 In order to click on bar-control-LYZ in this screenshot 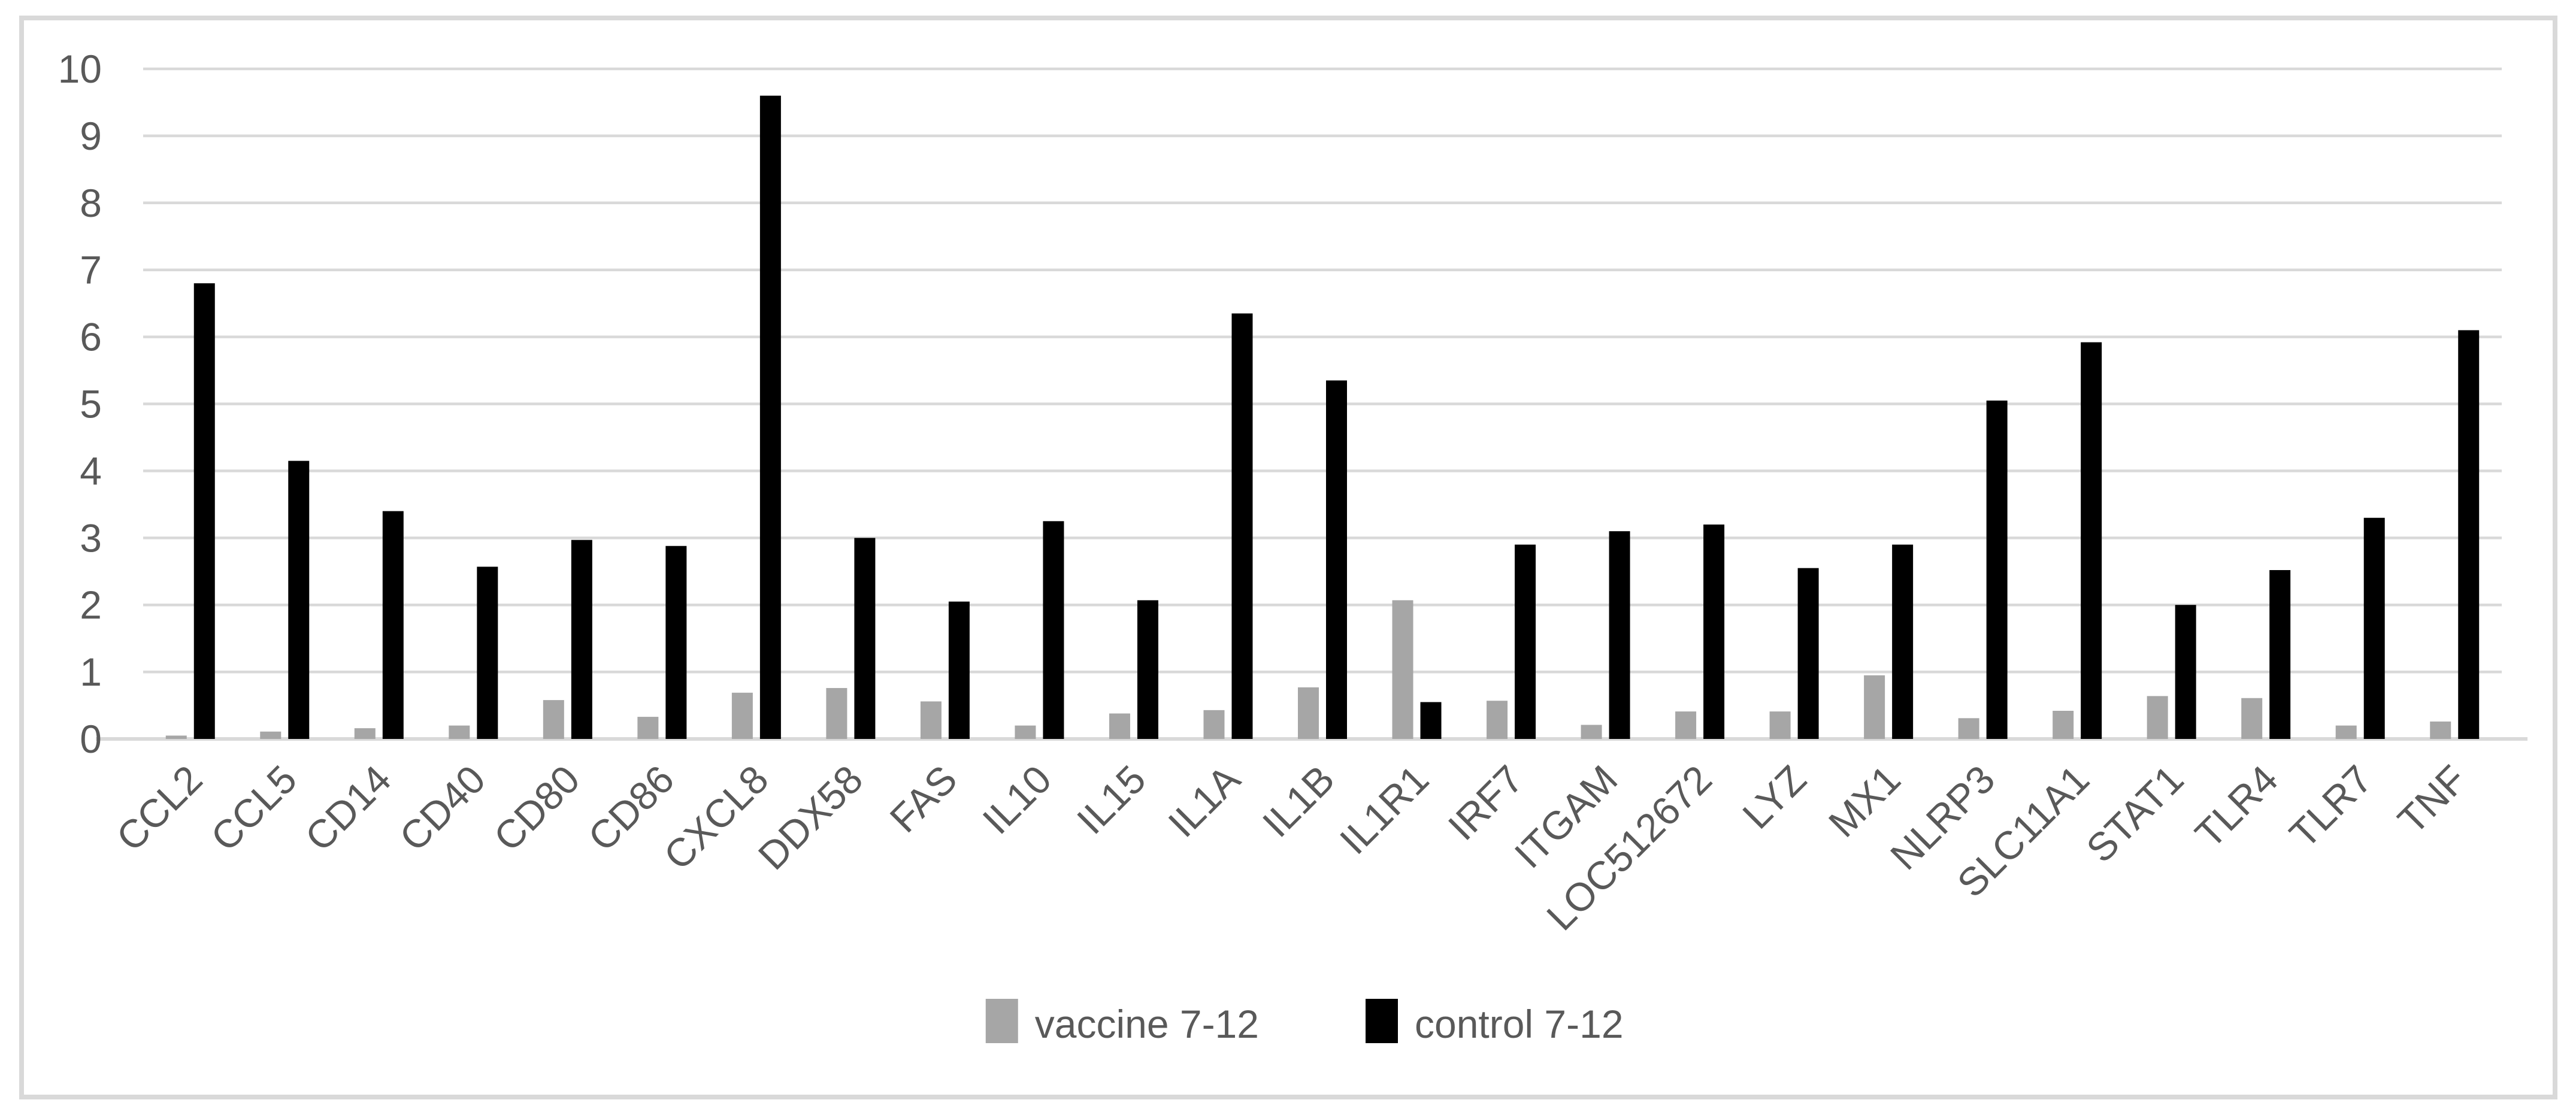, I will do `click(1808, 653)`.